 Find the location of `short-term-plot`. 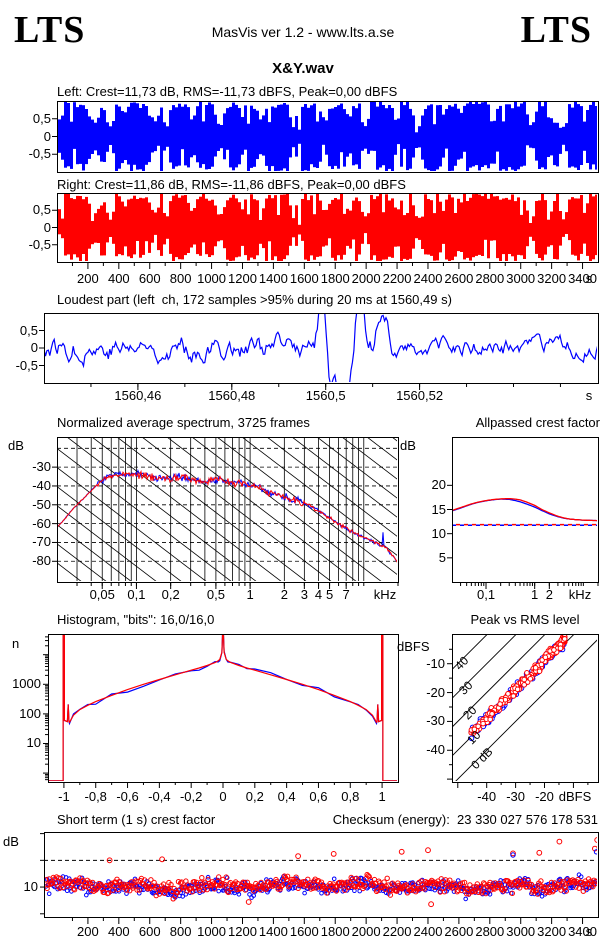

short-term-plot is located at coordinates (321, 872).